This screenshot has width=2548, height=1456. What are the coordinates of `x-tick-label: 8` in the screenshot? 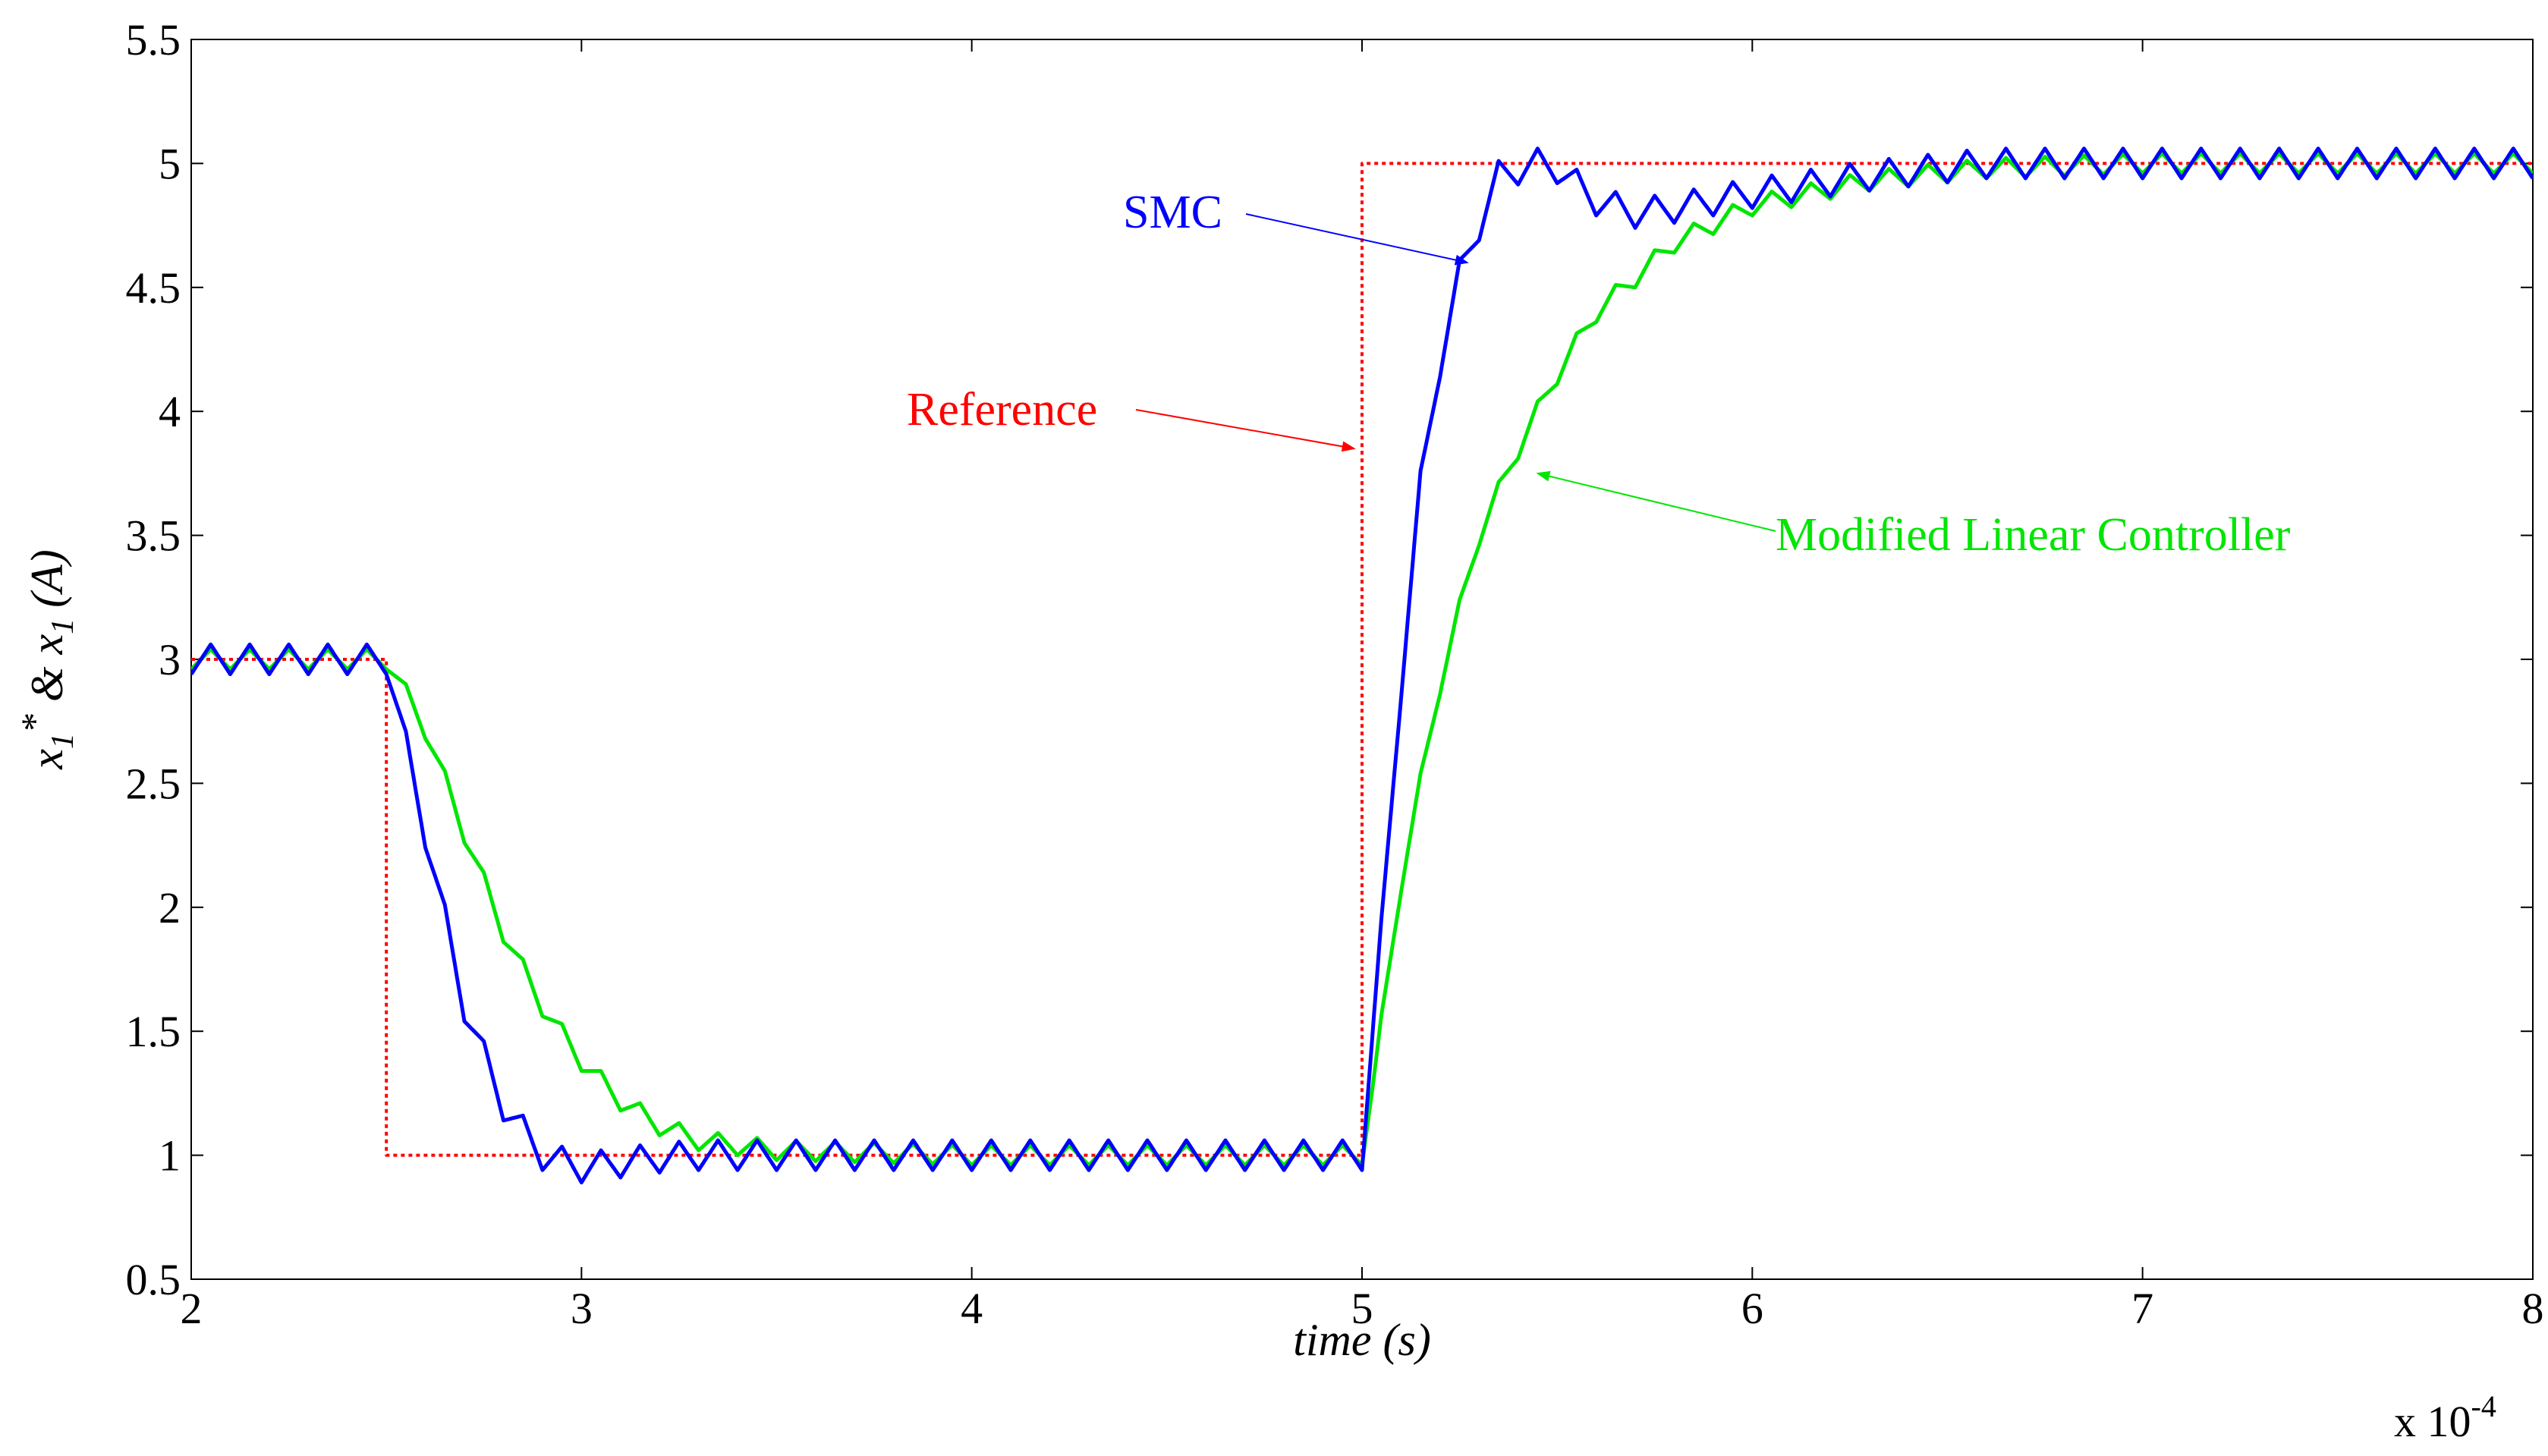 It's located at (2533, 1308).